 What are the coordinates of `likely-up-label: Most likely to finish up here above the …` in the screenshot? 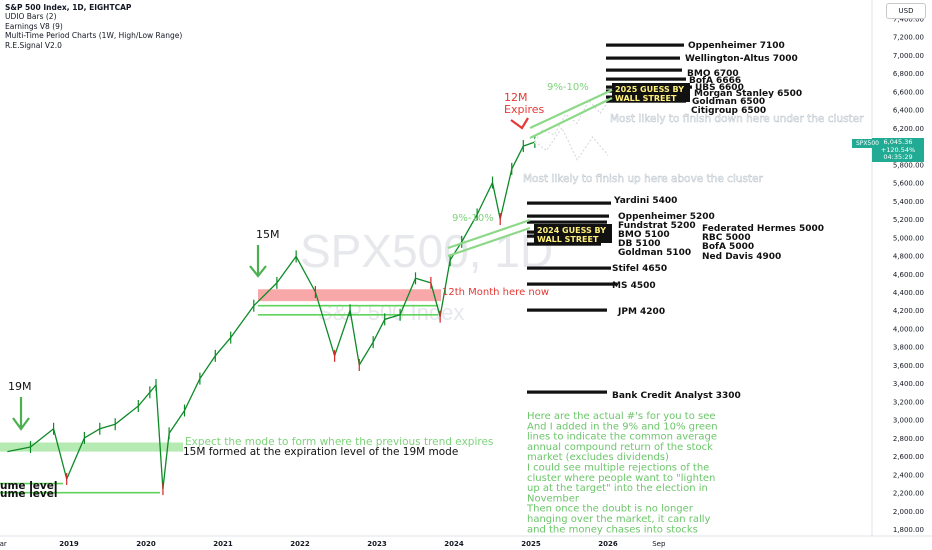 It's located at (643, 179).